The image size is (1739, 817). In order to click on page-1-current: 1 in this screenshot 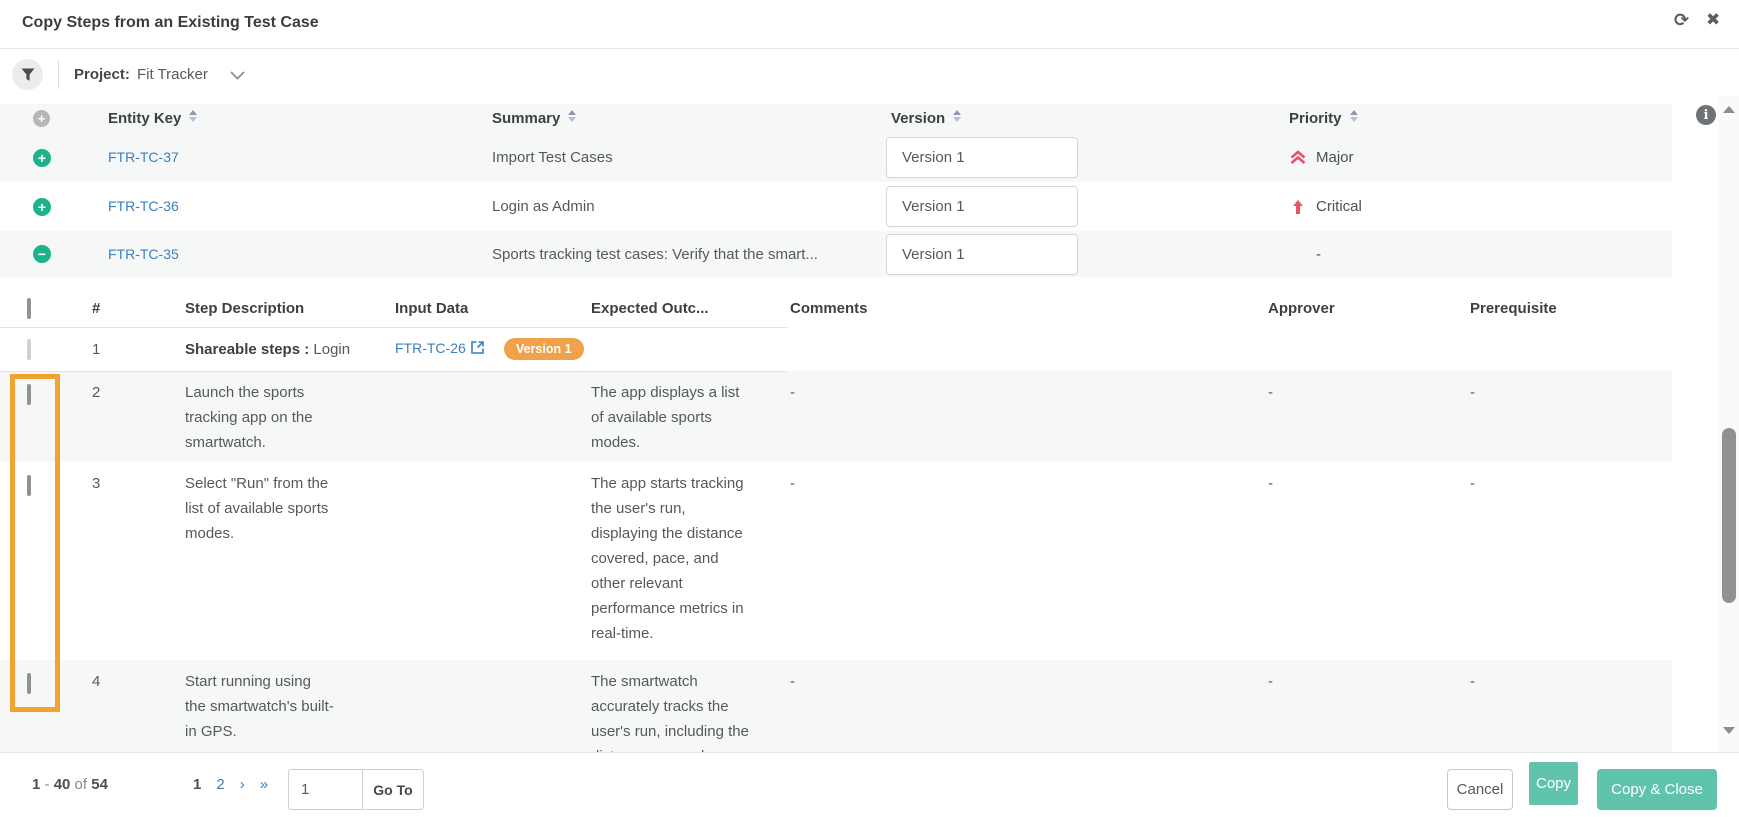, I will do `click(197, 784)`.